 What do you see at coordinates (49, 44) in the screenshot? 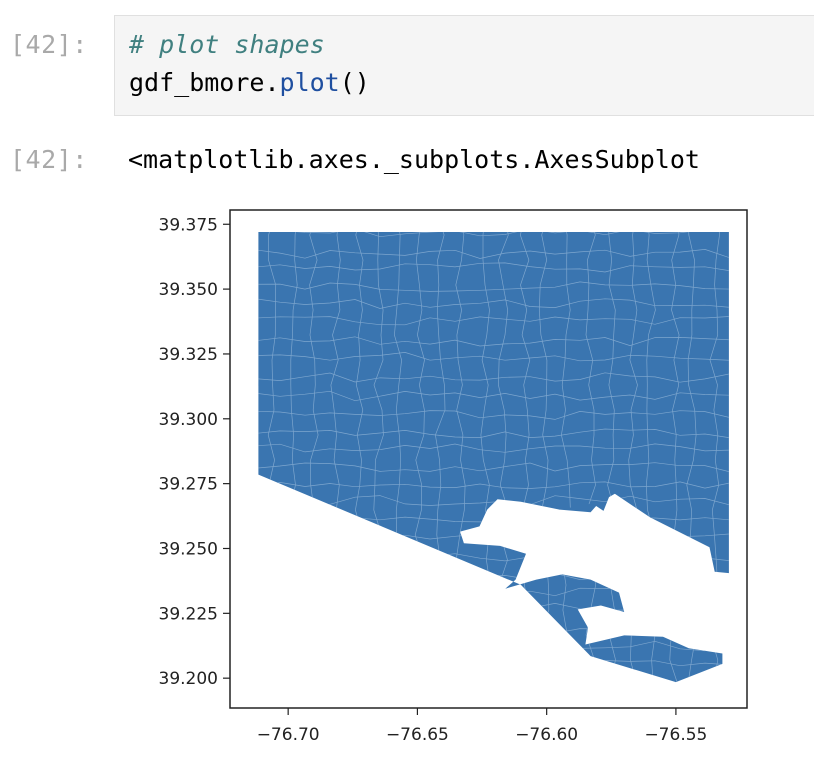
I see `input-prompt: [42]:` at bounding box center [49, 44].